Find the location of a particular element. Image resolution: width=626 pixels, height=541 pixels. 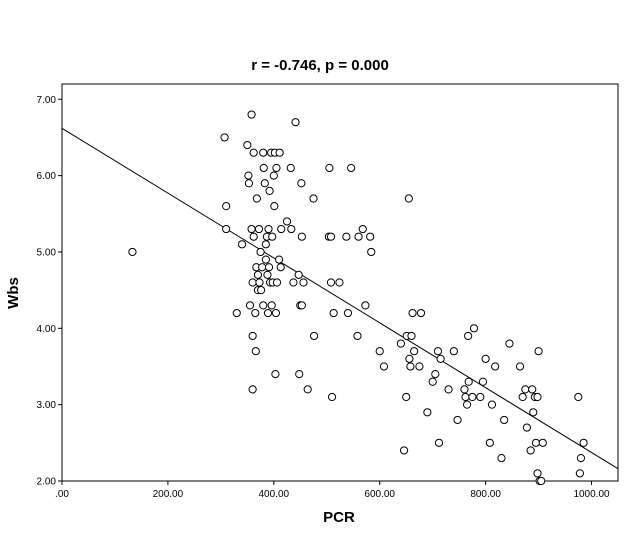

y-tick-label: 7.00 is located at coordinates (47, 100).